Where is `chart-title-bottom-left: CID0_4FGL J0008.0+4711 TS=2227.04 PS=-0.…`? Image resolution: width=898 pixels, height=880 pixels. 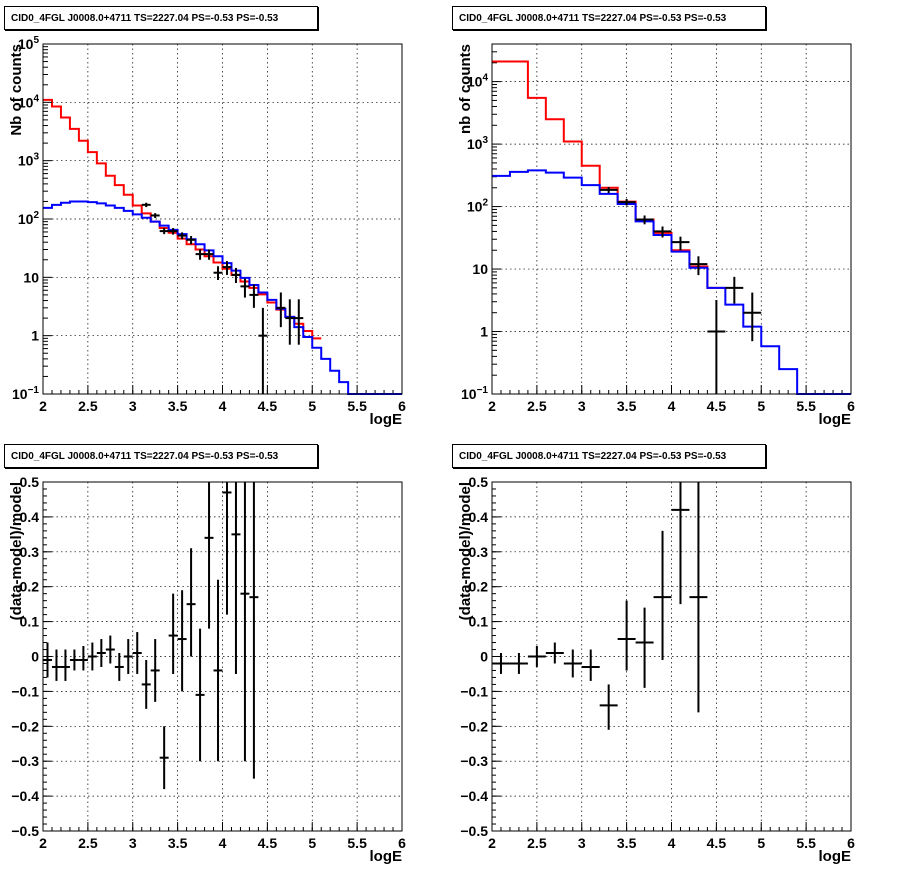 chart-title-bottom-left: CID0_4FGL J0008.0+4711 TS=2227.04 PS=-0.… is located at coordinates (161, 456).